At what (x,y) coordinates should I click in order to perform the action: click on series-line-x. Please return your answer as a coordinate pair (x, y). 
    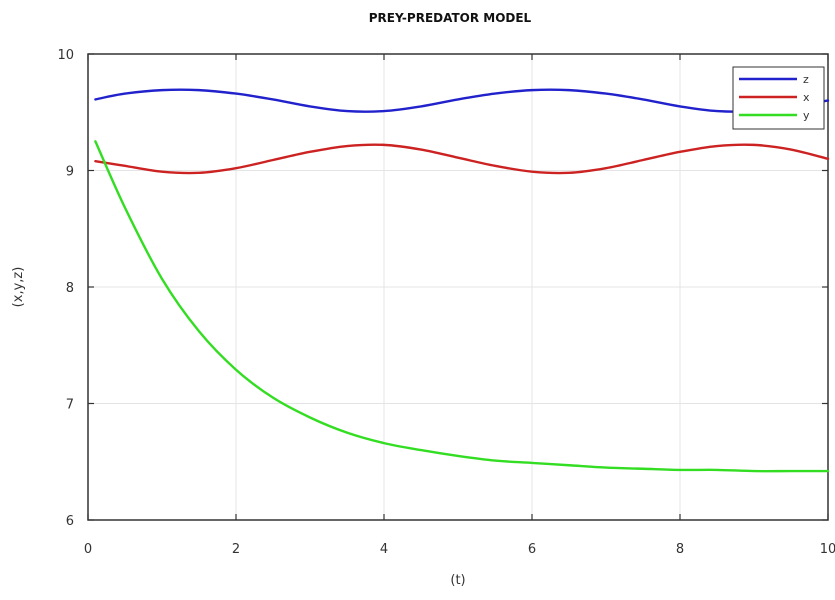
    Looking at the image, I should click on (462, 159).